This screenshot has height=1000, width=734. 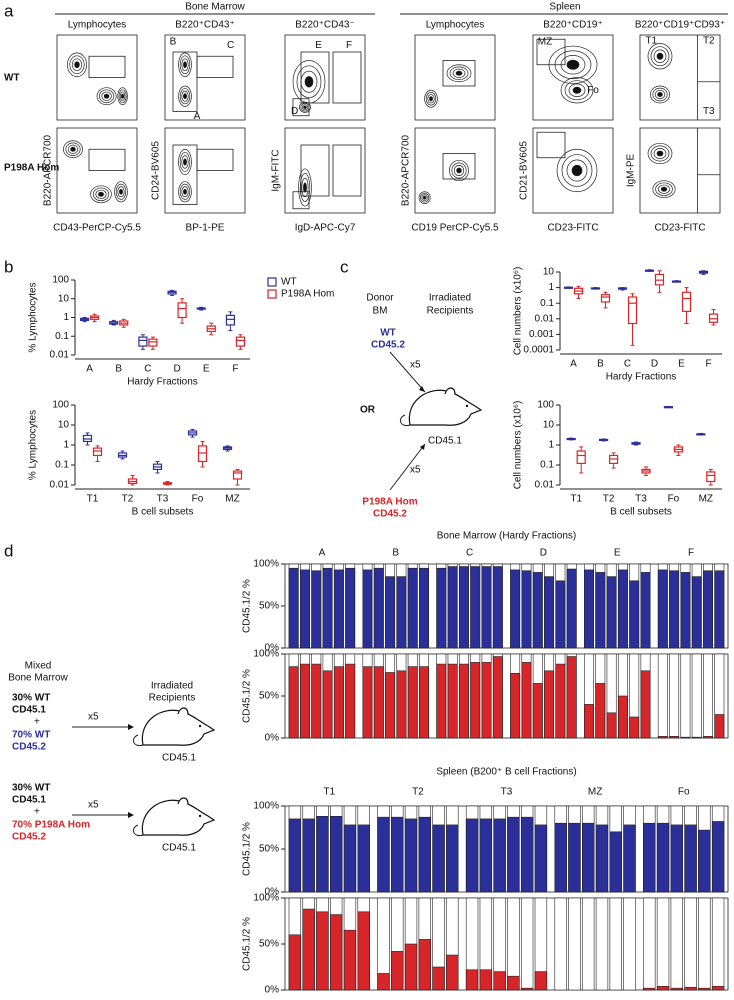 I want to click on plot-title: Lymphocytes, so click(x=97, y=25).